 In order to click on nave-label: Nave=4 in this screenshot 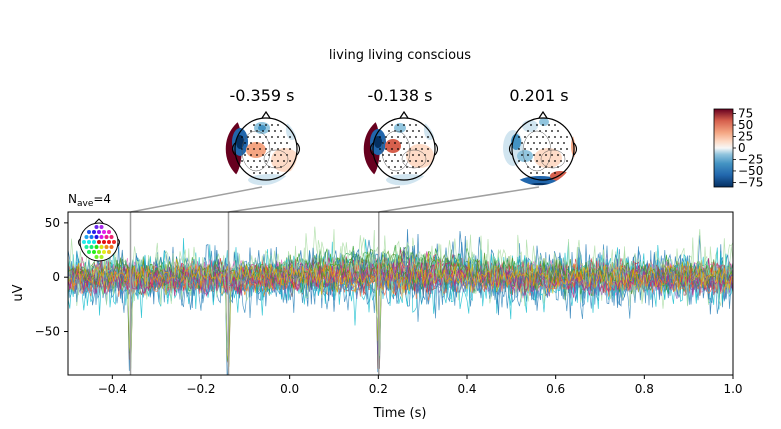, I will do `click(89, 200)`.